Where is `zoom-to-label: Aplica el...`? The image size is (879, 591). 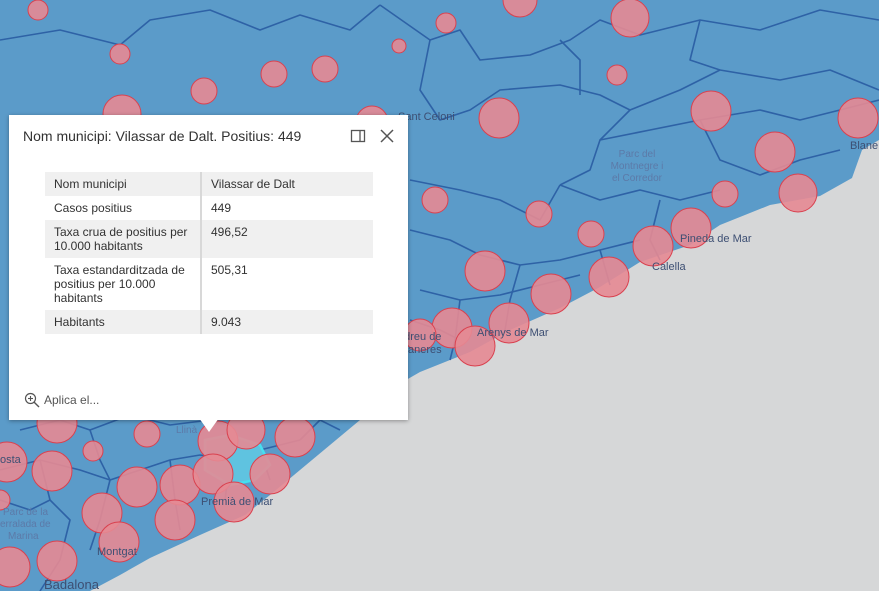 zoom-to-label: Aplica el... is located at coordinates (72, 400).